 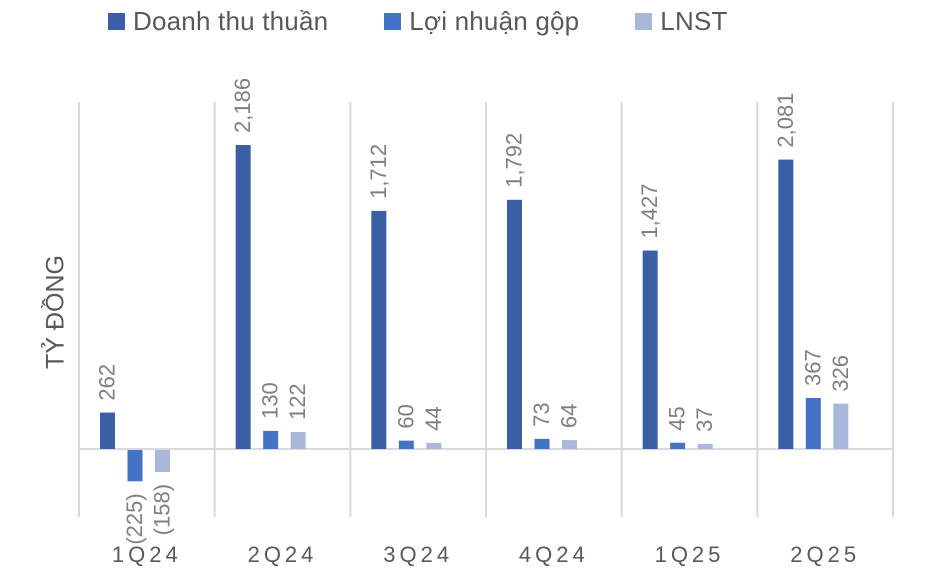 I want to click on data-label: (225), so click(x=134, y=518).